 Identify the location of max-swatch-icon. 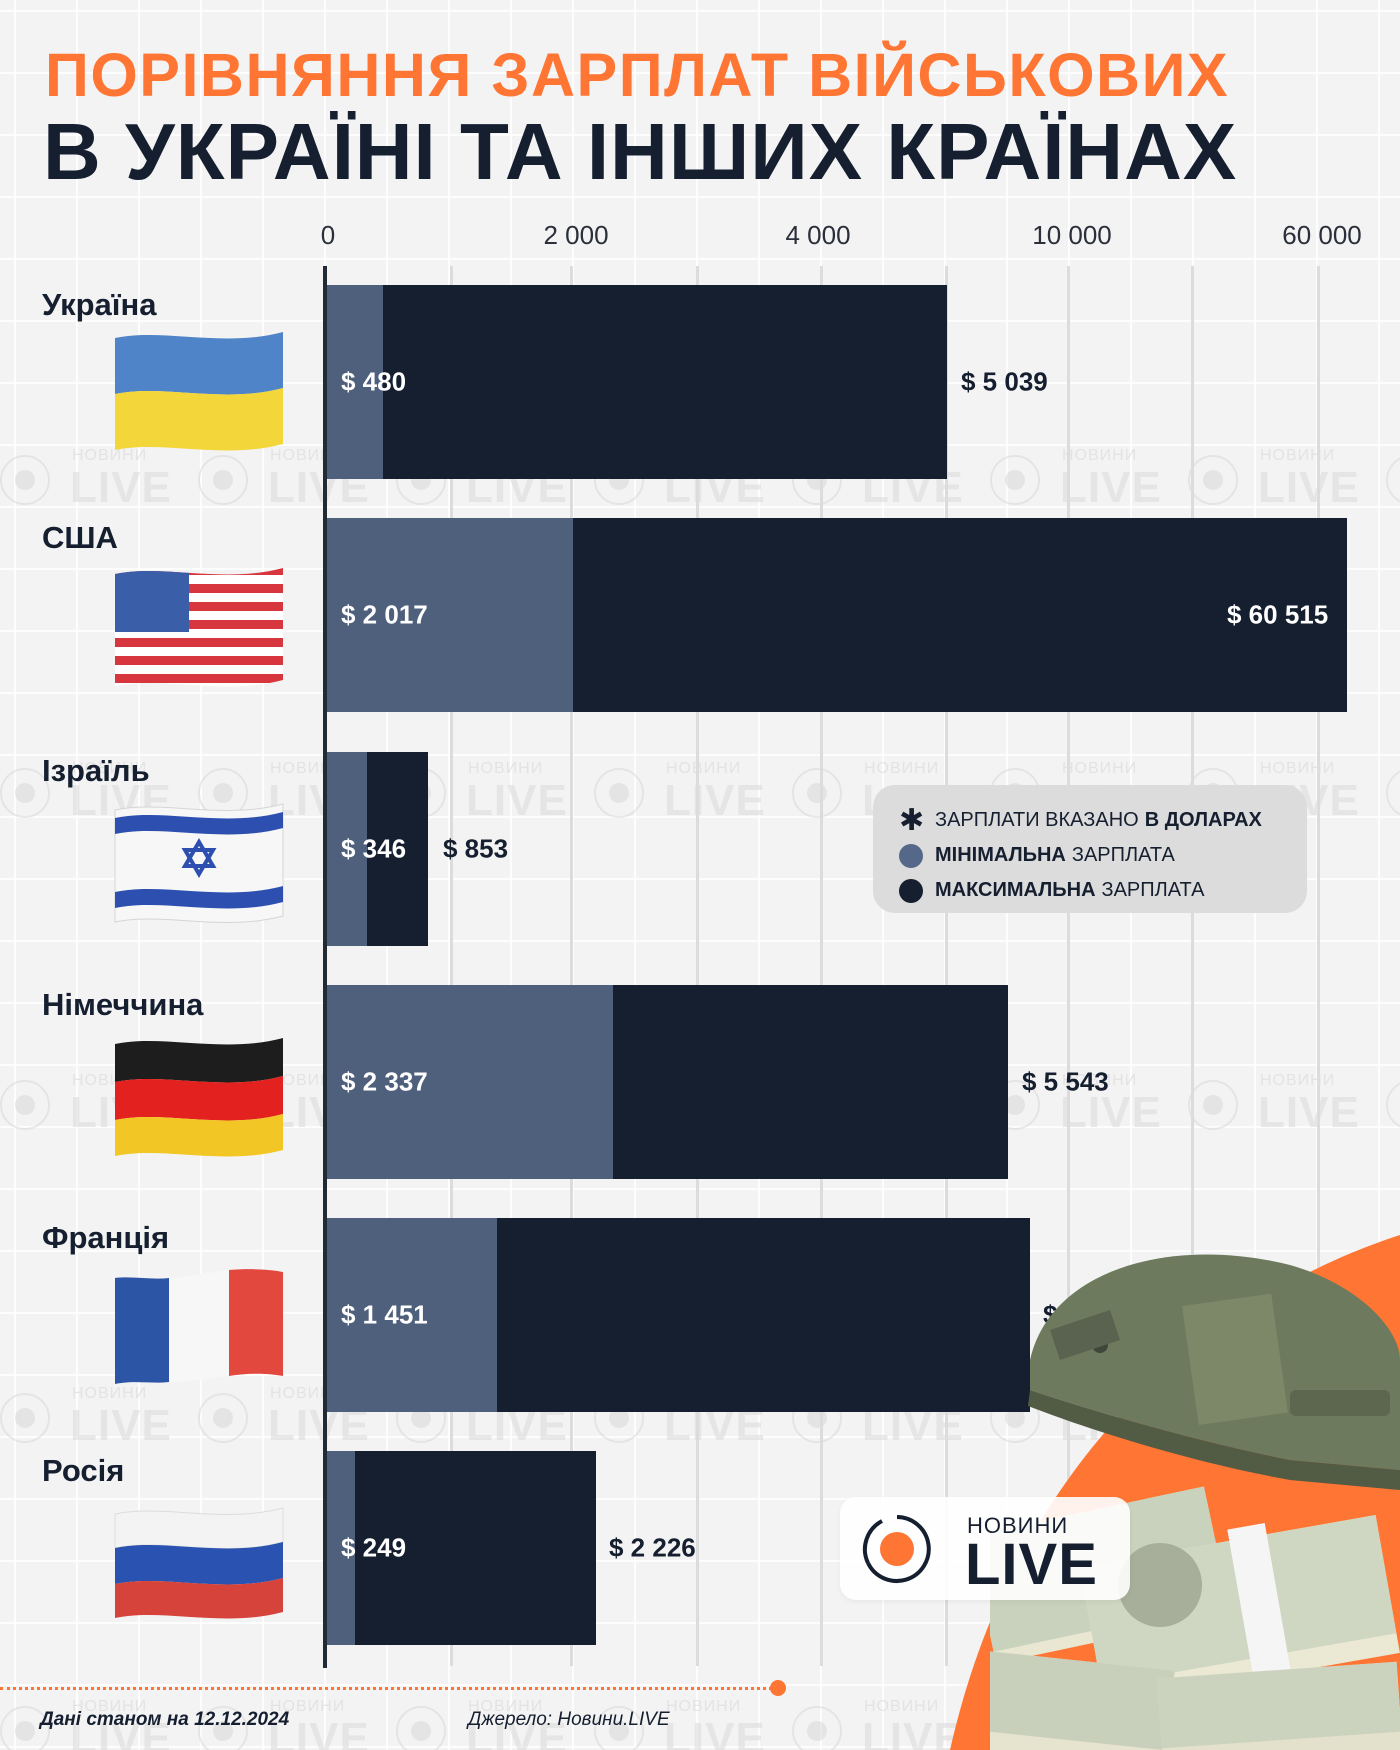
(911, 890).